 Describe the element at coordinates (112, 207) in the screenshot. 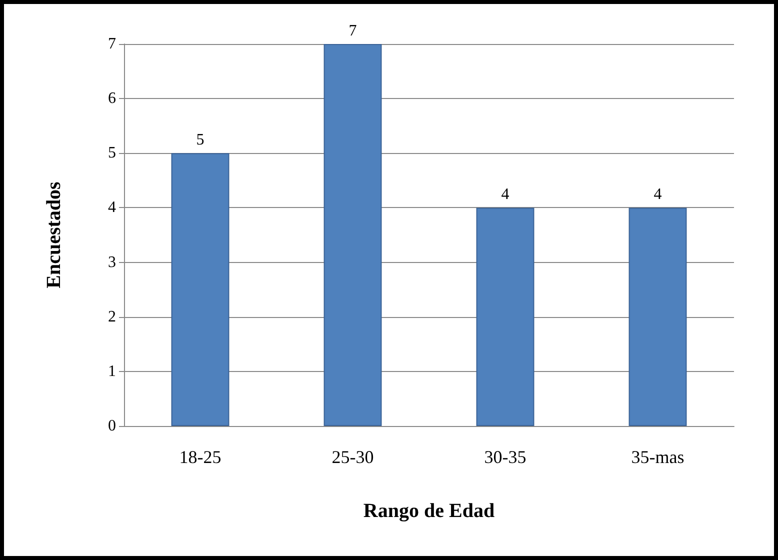

I see `y-tick-label: 4` at that location.